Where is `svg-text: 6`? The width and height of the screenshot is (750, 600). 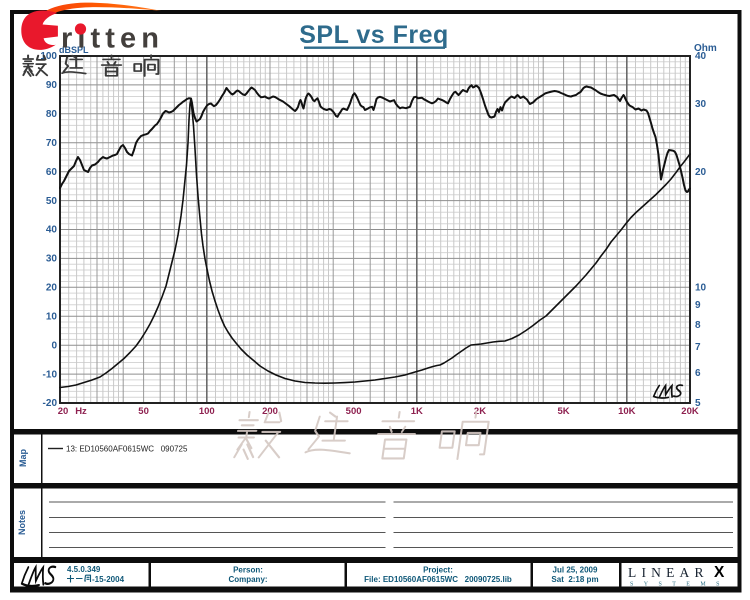 svg-text: 6 is located at coordinates (698, 373).